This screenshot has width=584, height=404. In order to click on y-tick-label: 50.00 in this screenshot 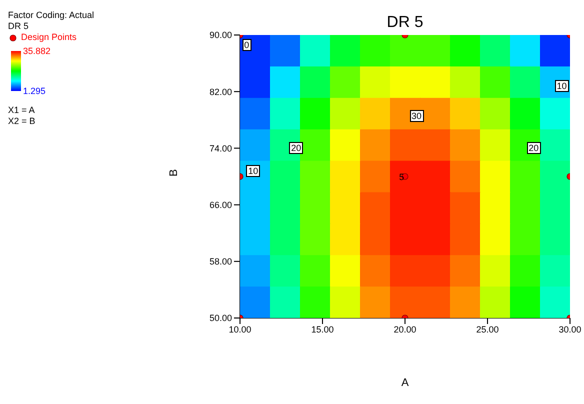, I will do `click(220, 318)`.